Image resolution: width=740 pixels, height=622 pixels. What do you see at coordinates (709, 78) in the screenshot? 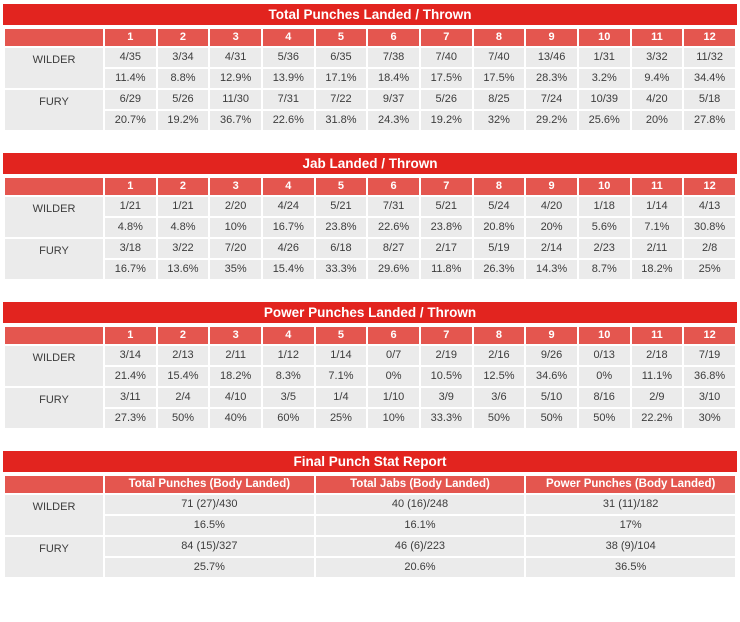
I see `percentage-cell: 34.4%` at bounding box center [709, 78].